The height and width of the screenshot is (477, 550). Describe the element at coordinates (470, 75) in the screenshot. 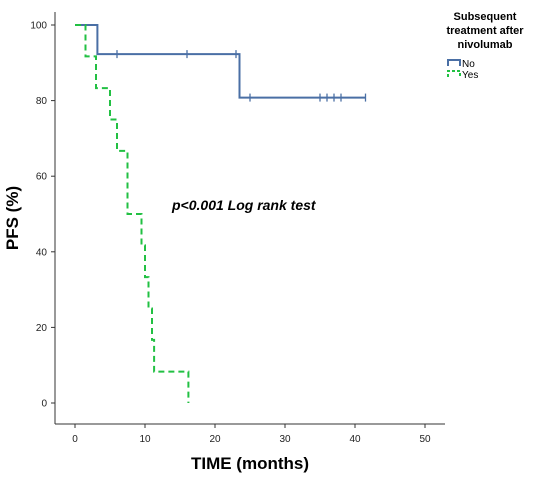

I see `legend-label-yes: Yes` at that location.